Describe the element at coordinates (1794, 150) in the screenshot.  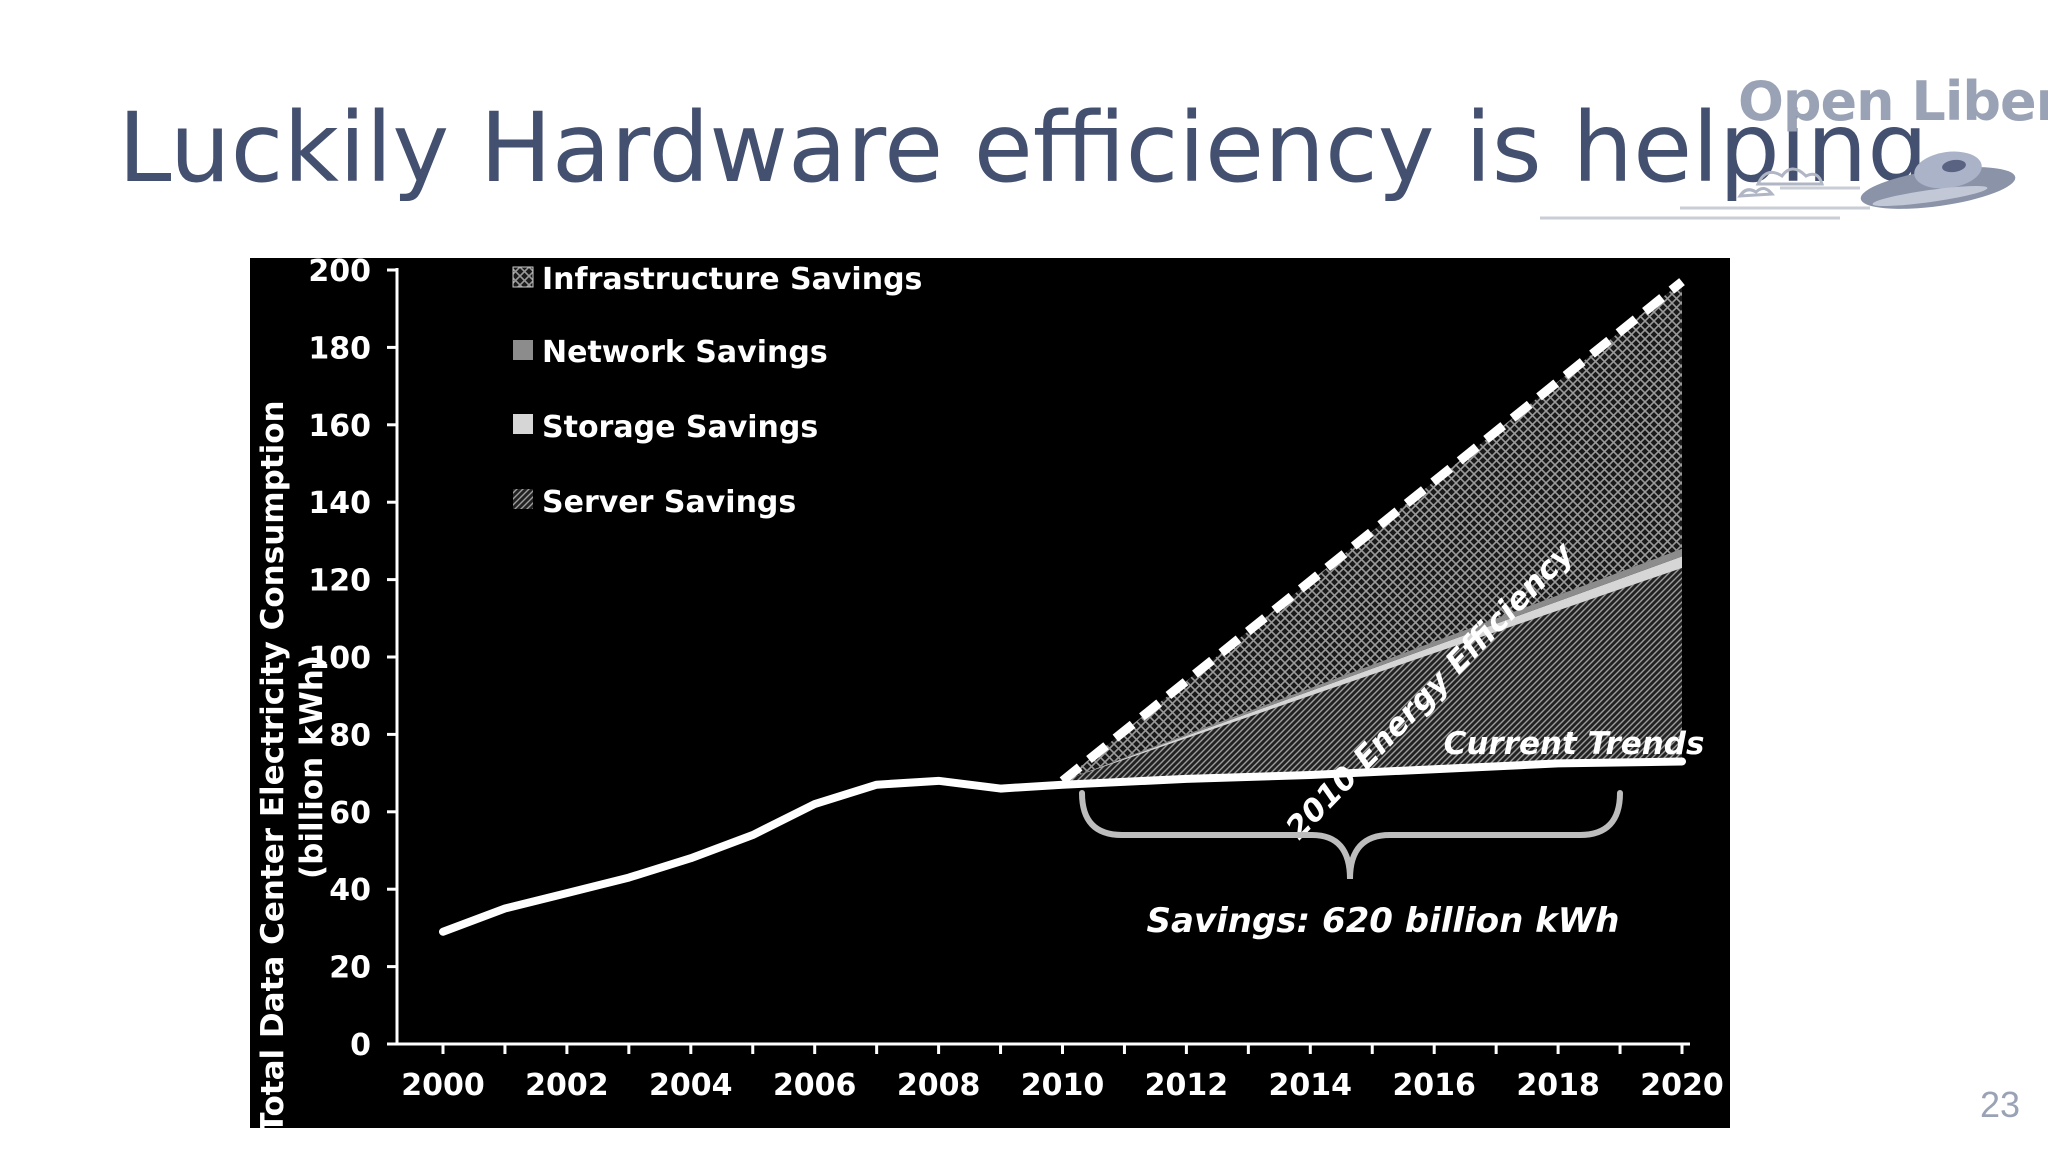
I see `open-liberty-logo: Open Liberty` at that location.